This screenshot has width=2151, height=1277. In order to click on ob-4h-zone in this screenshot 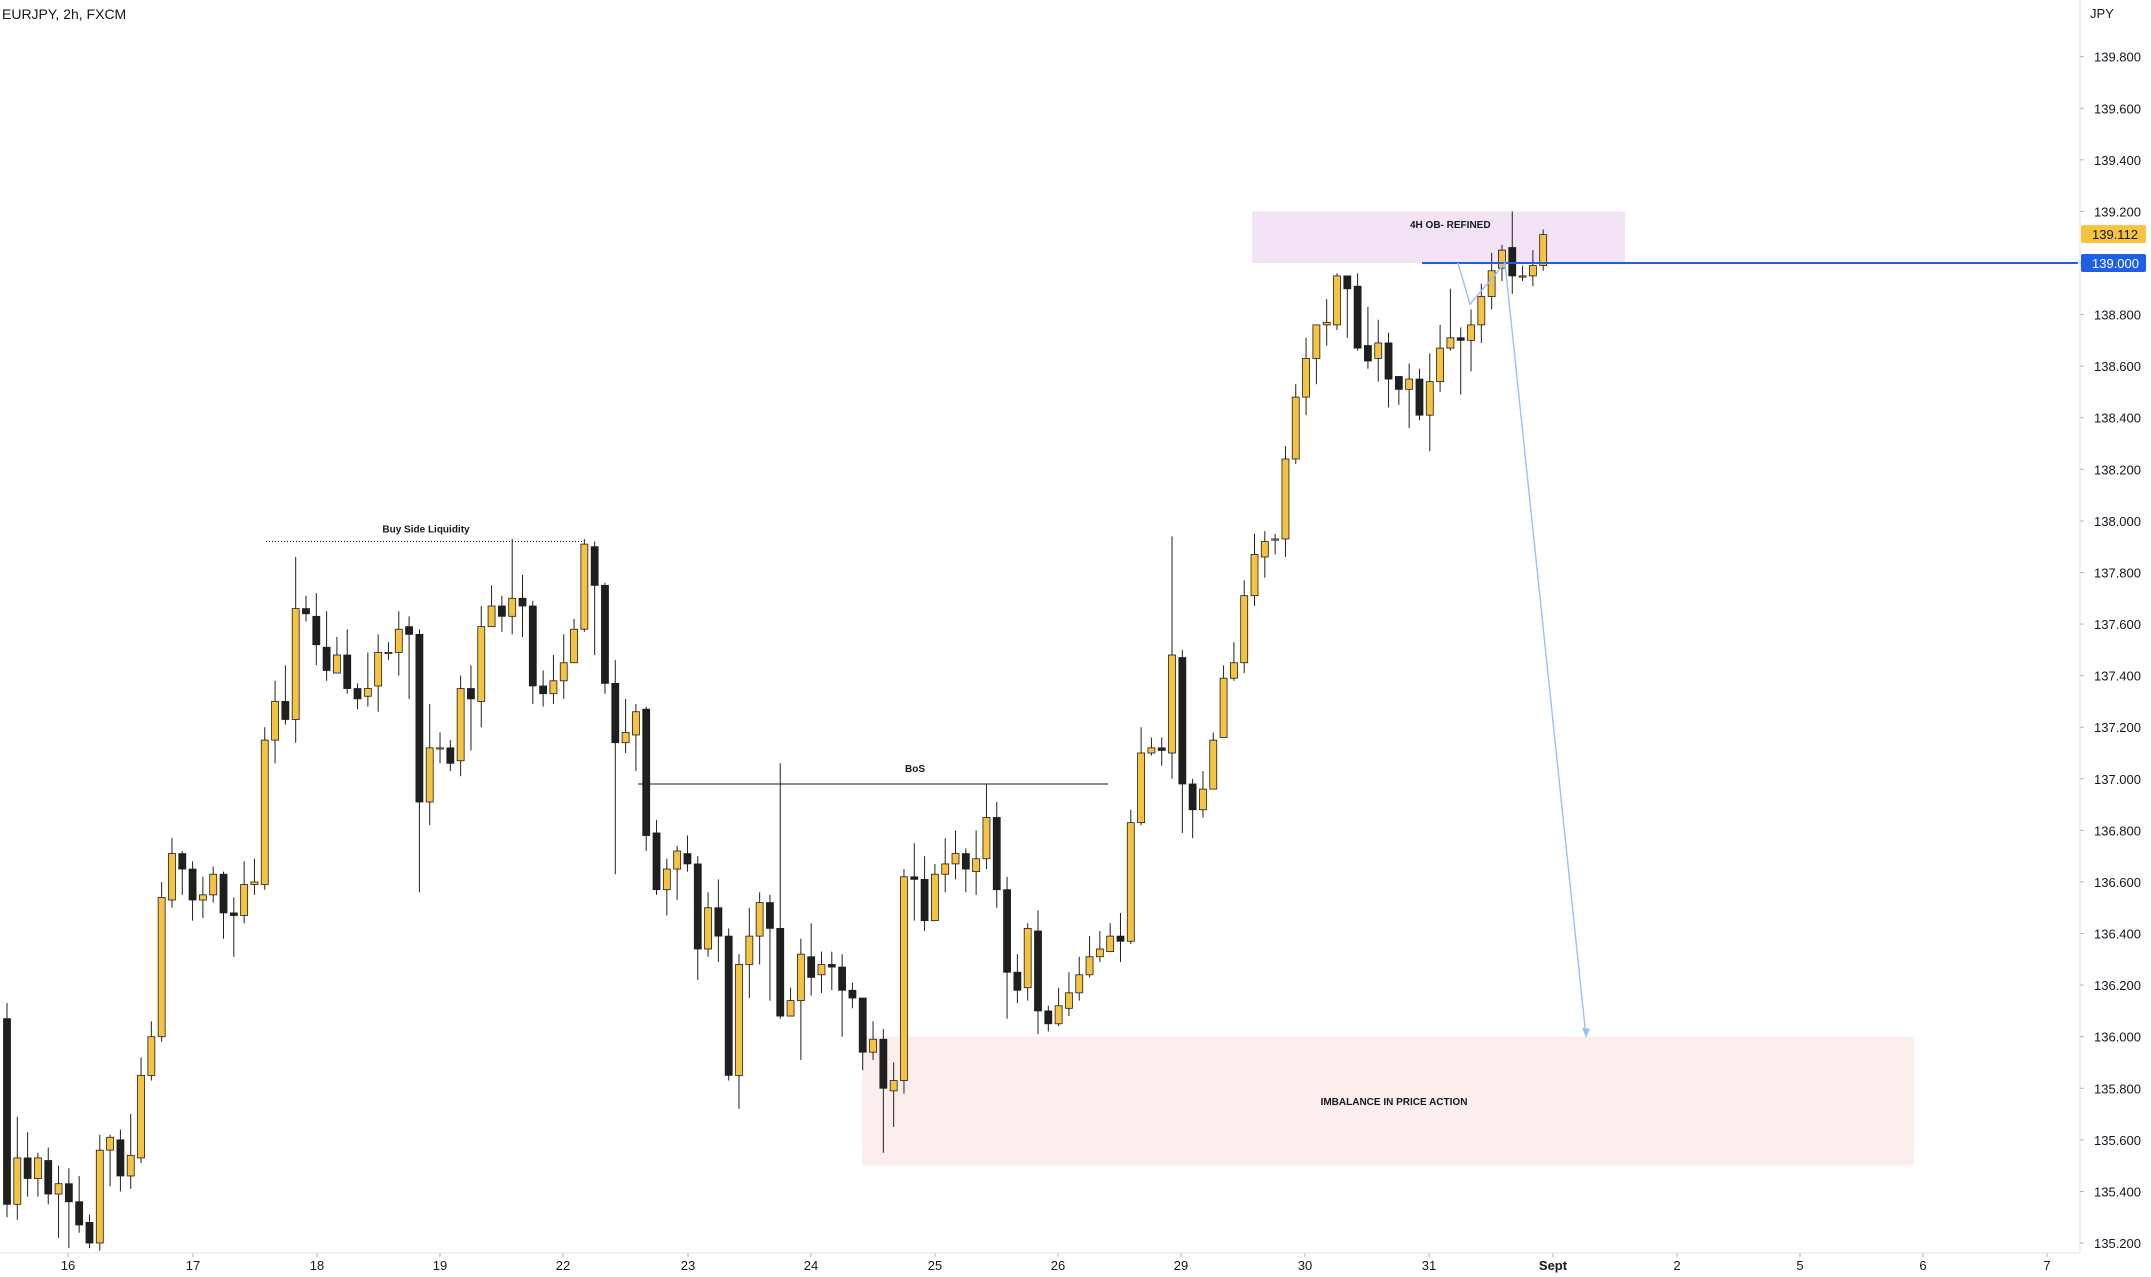, I will do `click(1438, 237)`.